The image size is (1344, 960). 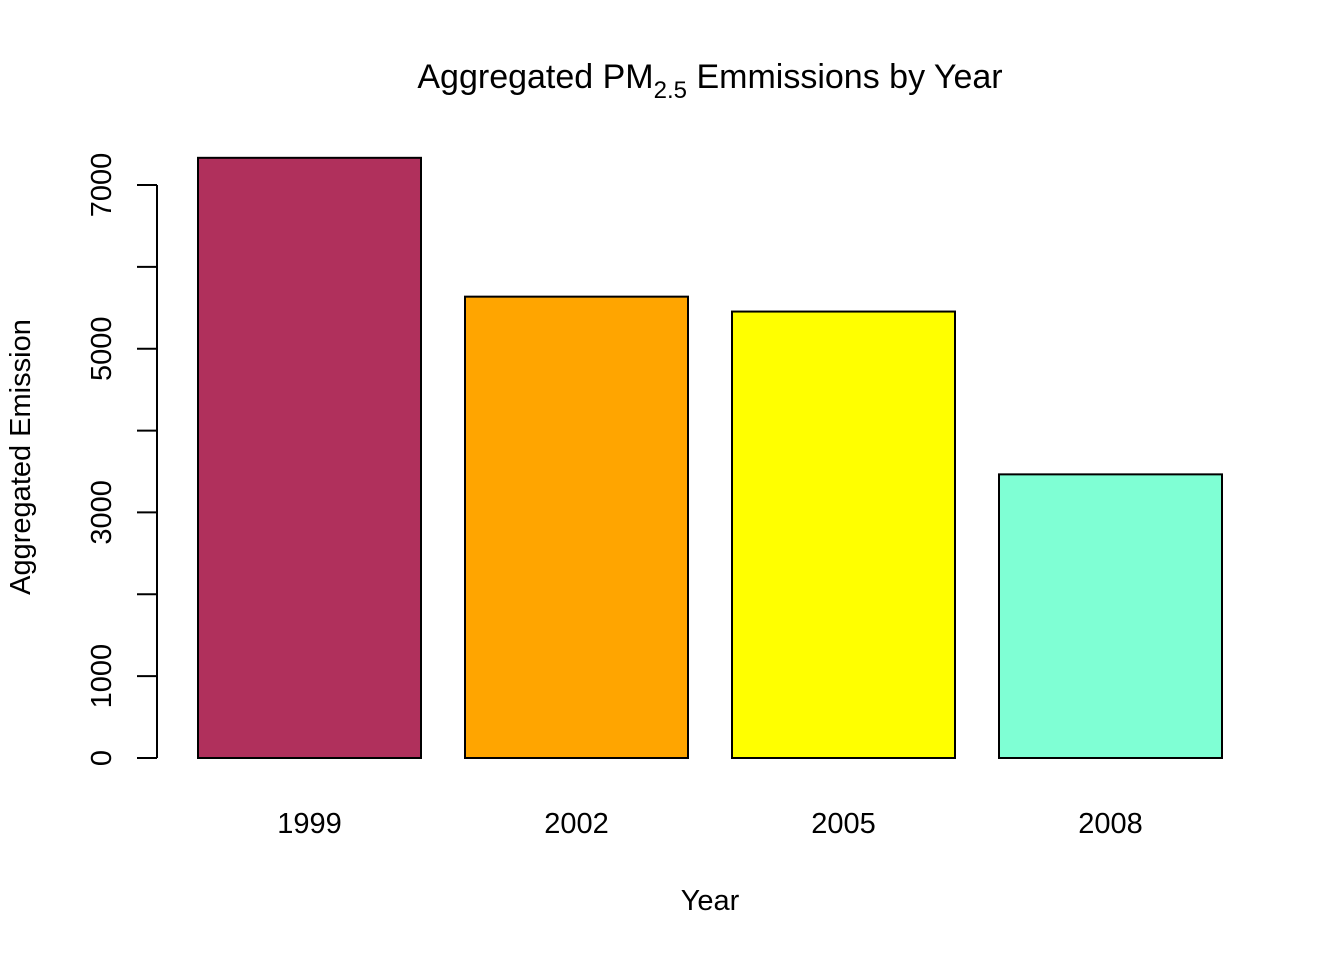 I want to click on y-tick-label: 5000, so click(x=102, y=348).